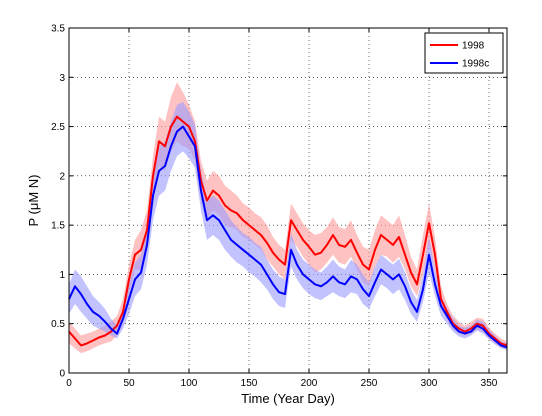 The height and width of the screenshot is (416, 542). What do you see at coordinates (62, 78) in the screenshot?
I see `y-tick-label: 3` at bounding box center [62, 78].